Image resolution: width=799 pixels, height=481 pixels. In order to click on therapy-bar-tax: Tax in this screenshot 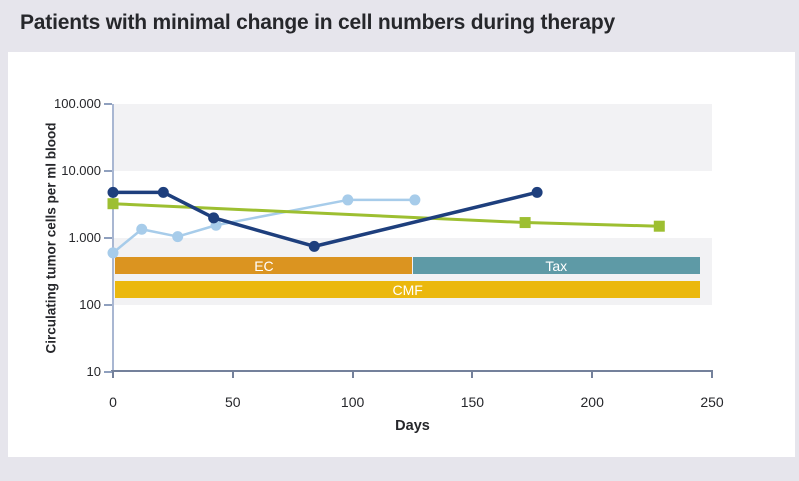, I will do `click(556, 265)`.